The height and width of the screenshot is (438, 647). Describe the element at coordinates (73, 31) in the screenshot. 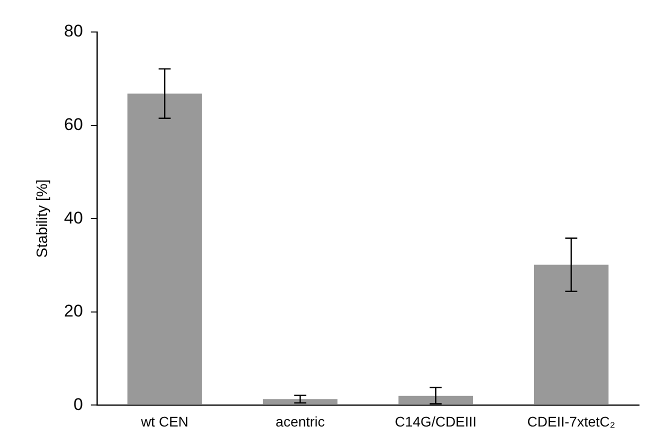

I see `y-tick-label: 80` at that location.